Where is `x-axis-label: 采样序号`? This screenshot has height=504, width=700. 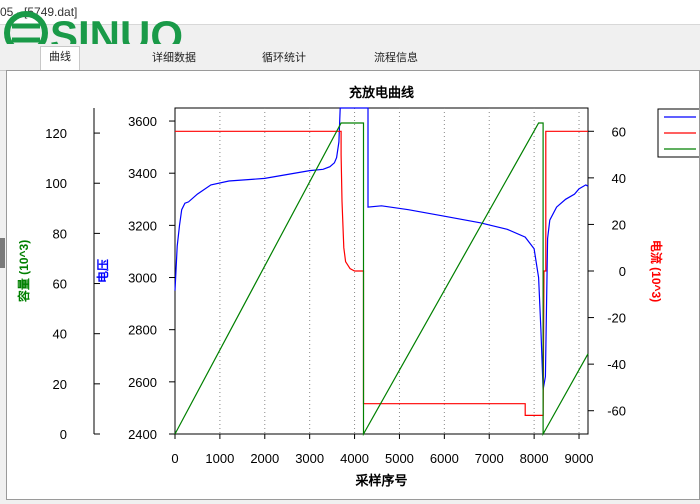
x-axis-label: 采样序号 is located at coordinates (380, 480).